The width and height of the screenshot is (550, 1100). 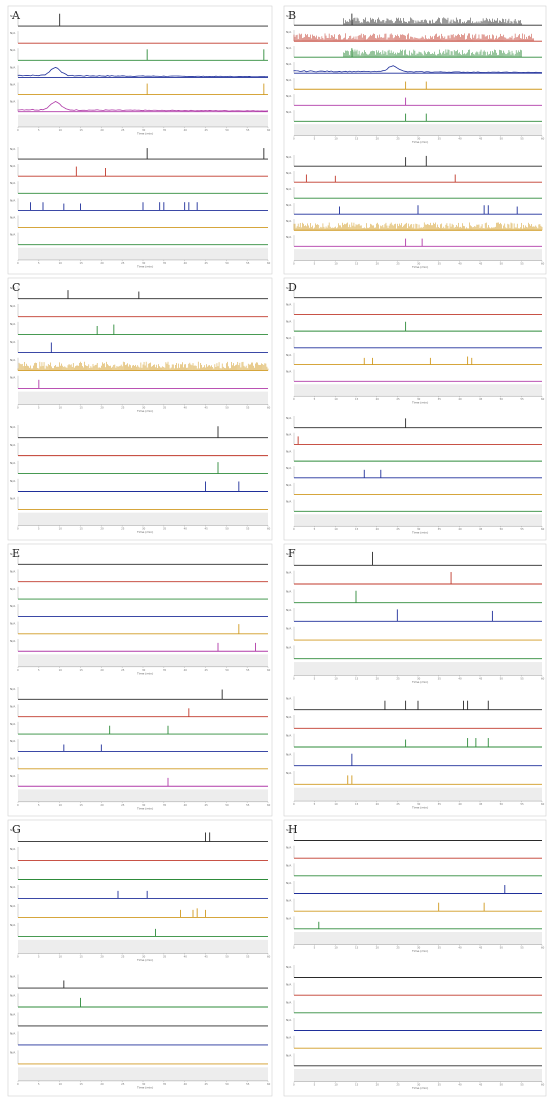 I want to click on trace-noise, so click(x=432, y=21).